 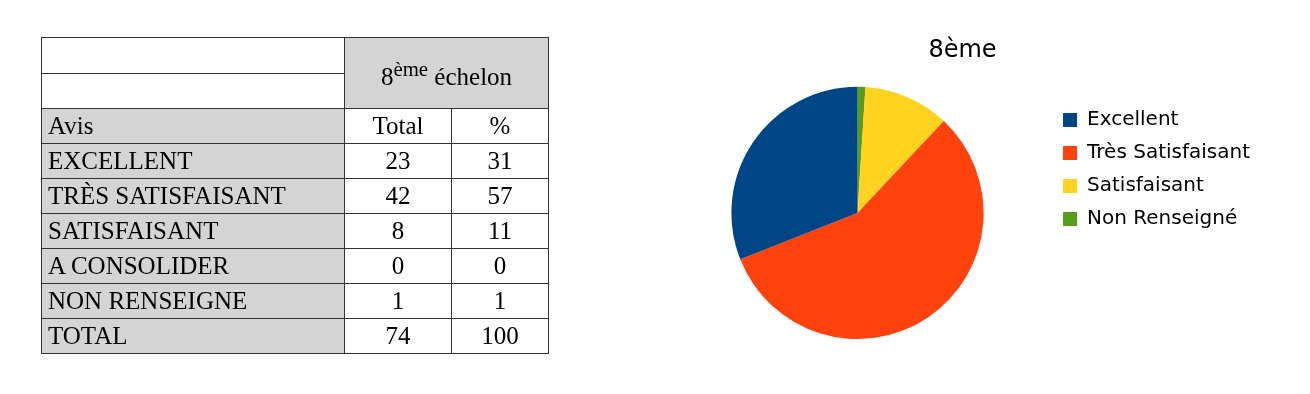 I want to click on y-tick-label: A CONSOLIDER, so click(x=193, y=266).